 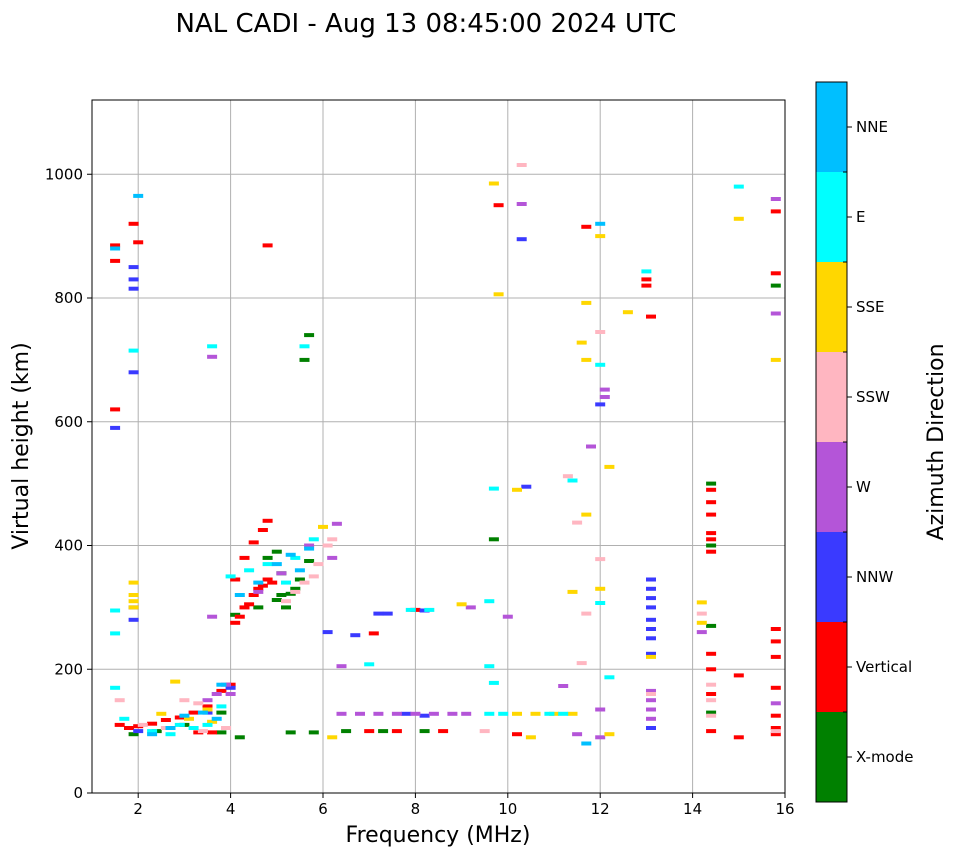 What do you see at coordinates (874, 577) in the screenshot?
I see `colorbar-tick-label: NNW` at bounding box center [874, 577].